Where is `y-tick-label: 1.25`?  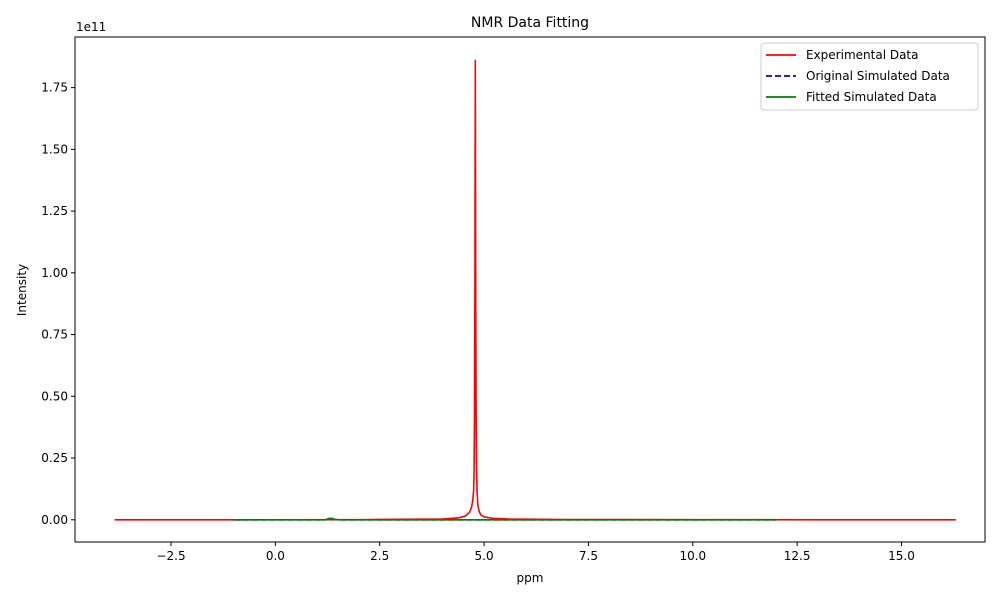 y-tick-label: 1.25 is located at coordinates (54, 211).